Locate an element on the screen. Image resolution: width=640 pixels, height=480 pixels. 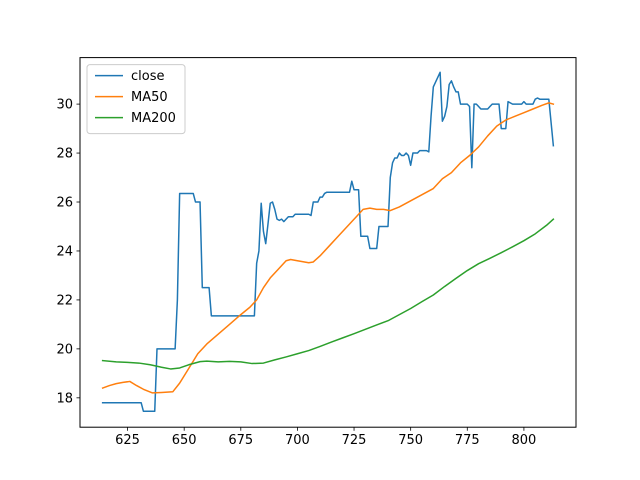
x-tick-label: 800 is located at coordinates (523, 440).